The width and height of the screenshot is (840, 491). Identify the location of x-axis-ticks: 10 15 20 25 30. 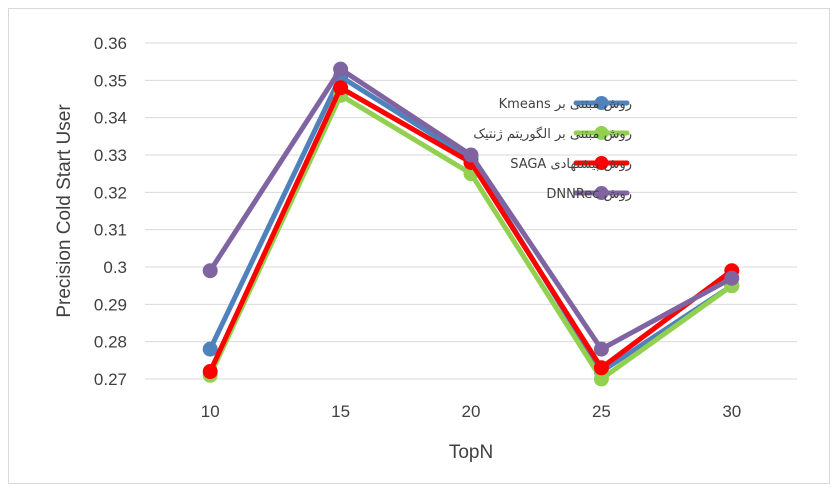
(471, 411).